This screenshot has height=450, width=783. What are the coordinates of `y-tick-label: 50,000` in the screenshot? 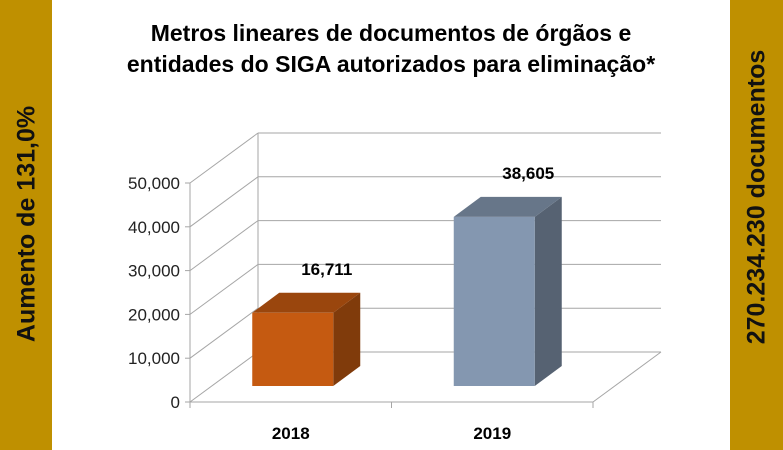 It's located at (154, 183).